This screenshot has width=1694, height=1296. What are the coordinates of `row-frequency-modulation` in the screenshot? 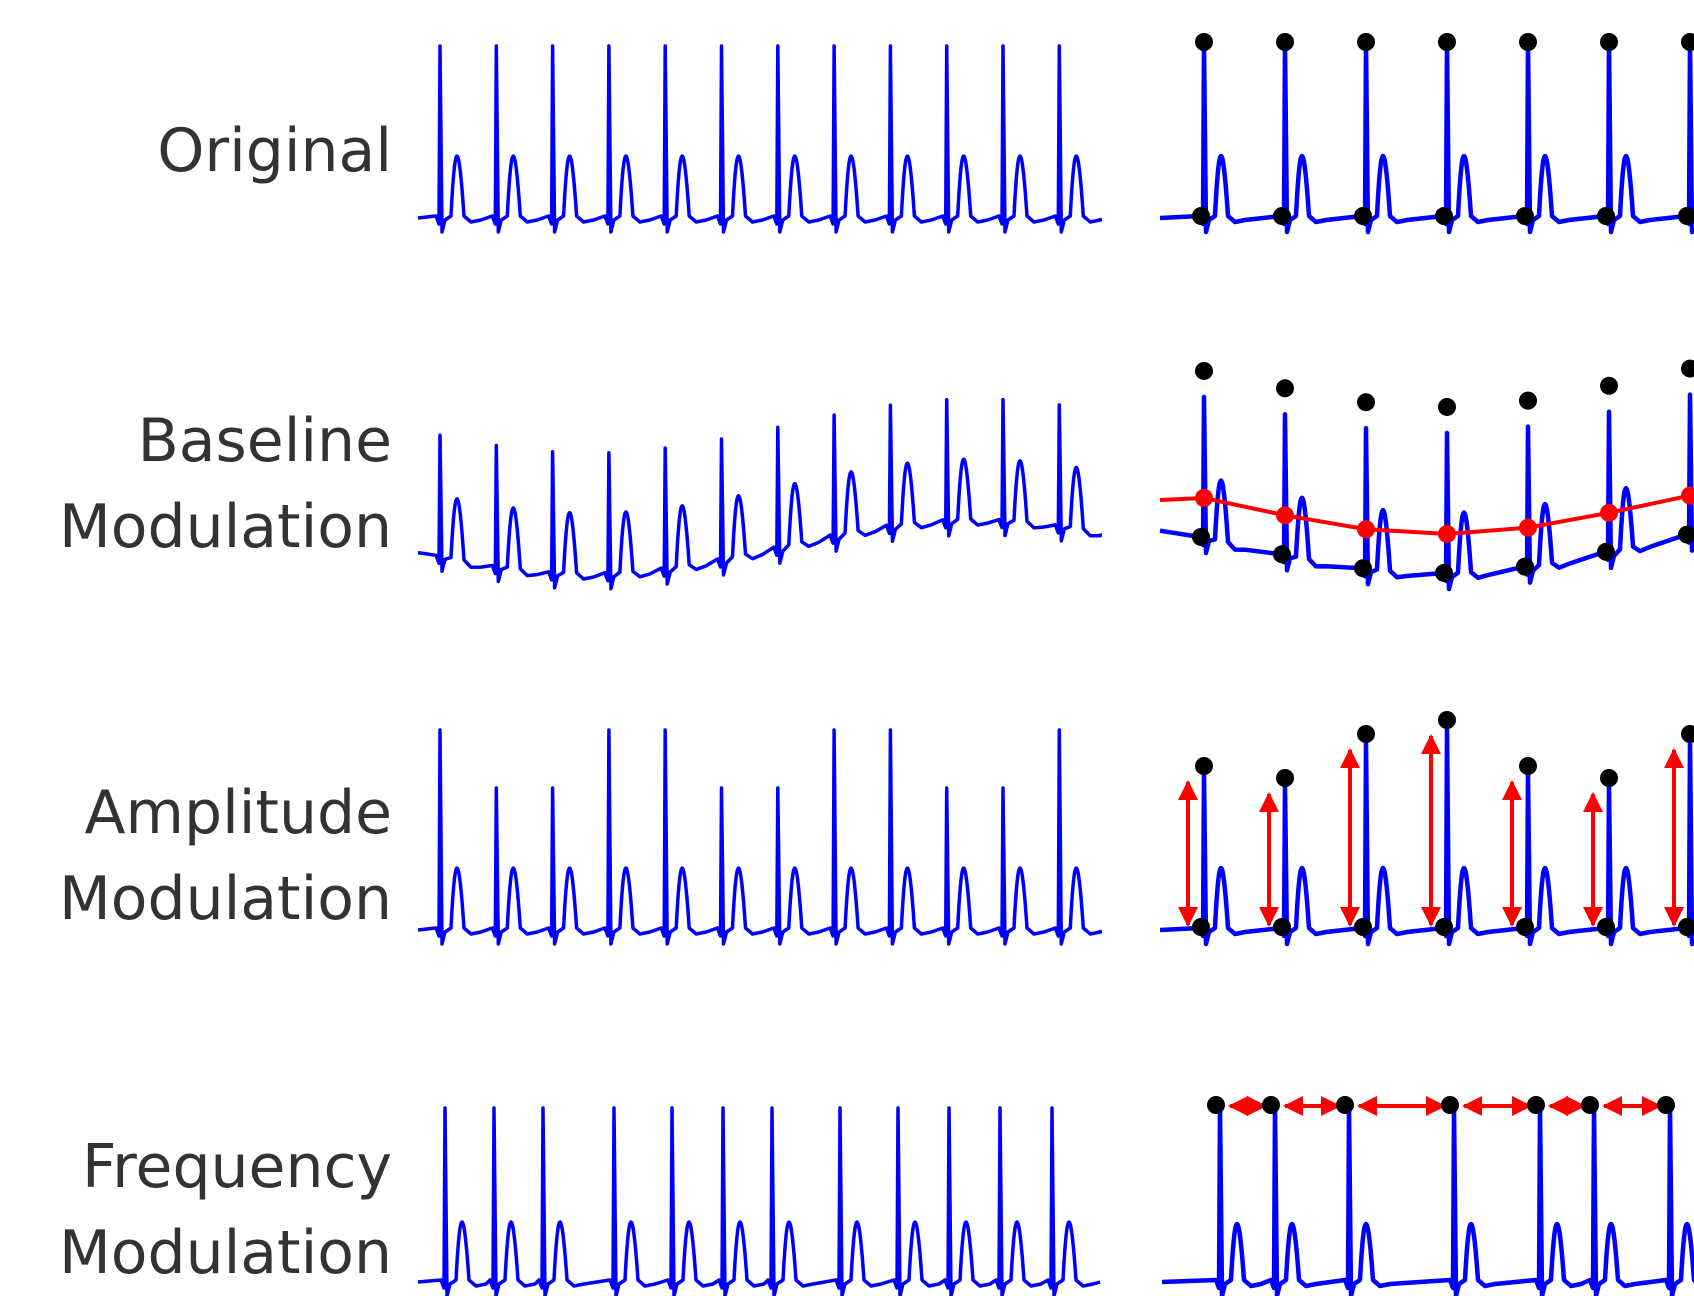 It's located at (1055, 1196).